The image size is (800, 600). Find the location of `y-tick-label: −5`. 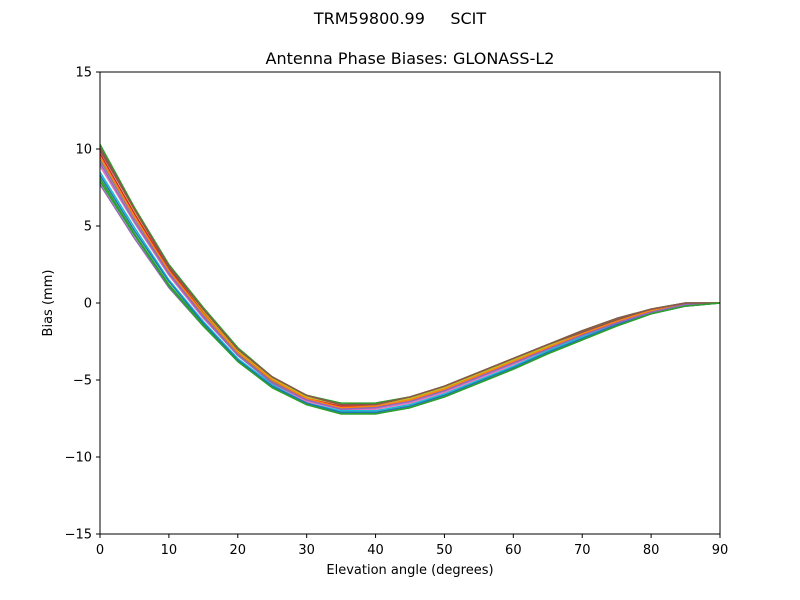

y-tick-label: −5 is located at coordinates (82, 381).